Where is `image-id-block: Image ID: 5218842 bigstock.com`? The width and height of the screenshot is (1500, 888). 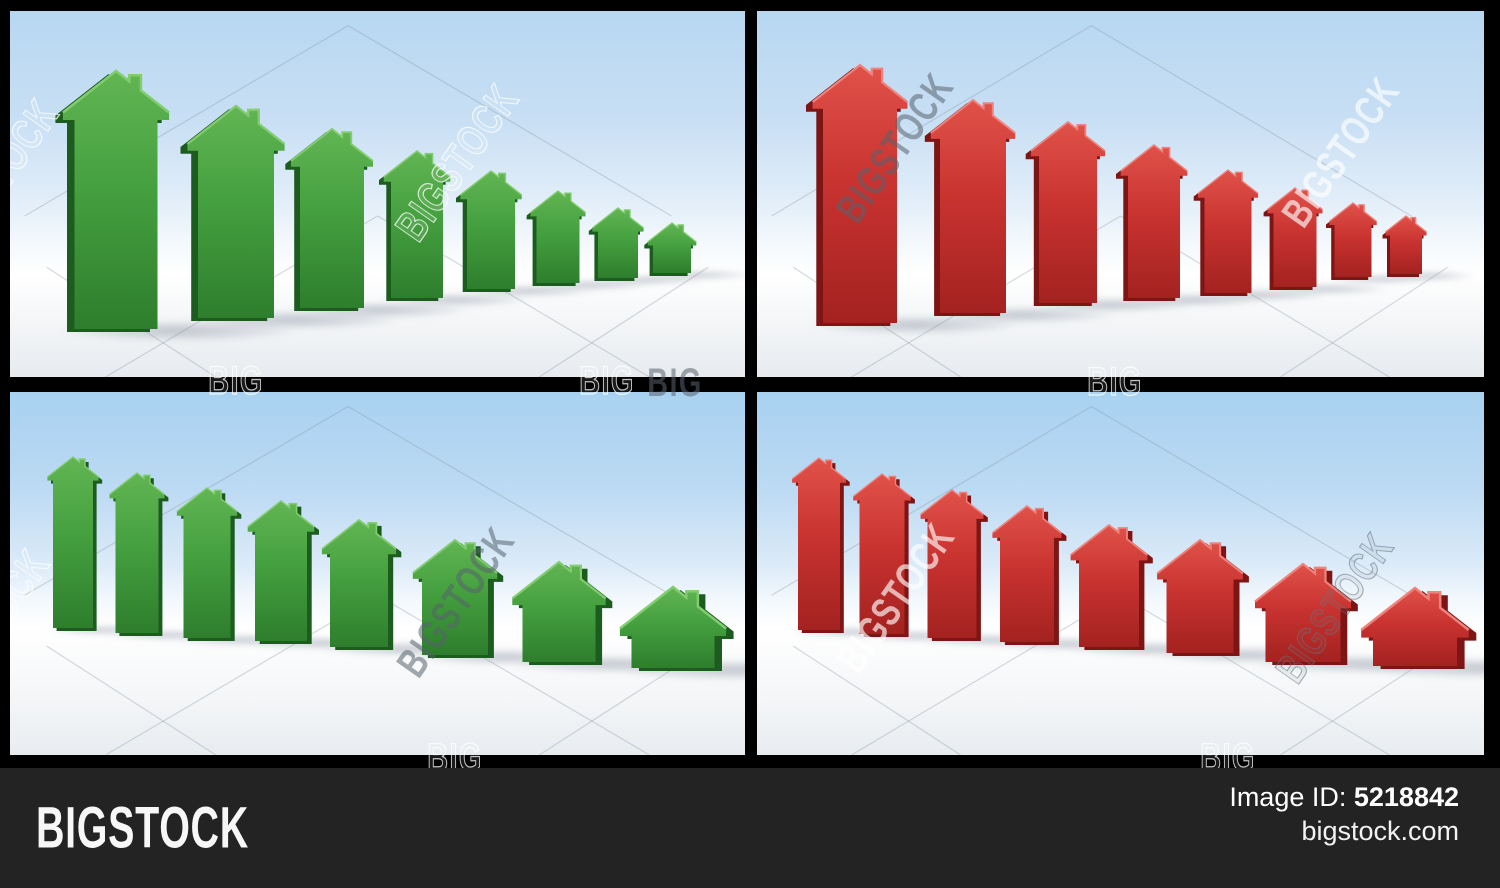 image-id-block: Image ID: 5218842 bigstock.com is located at coordinates (1344, 814).